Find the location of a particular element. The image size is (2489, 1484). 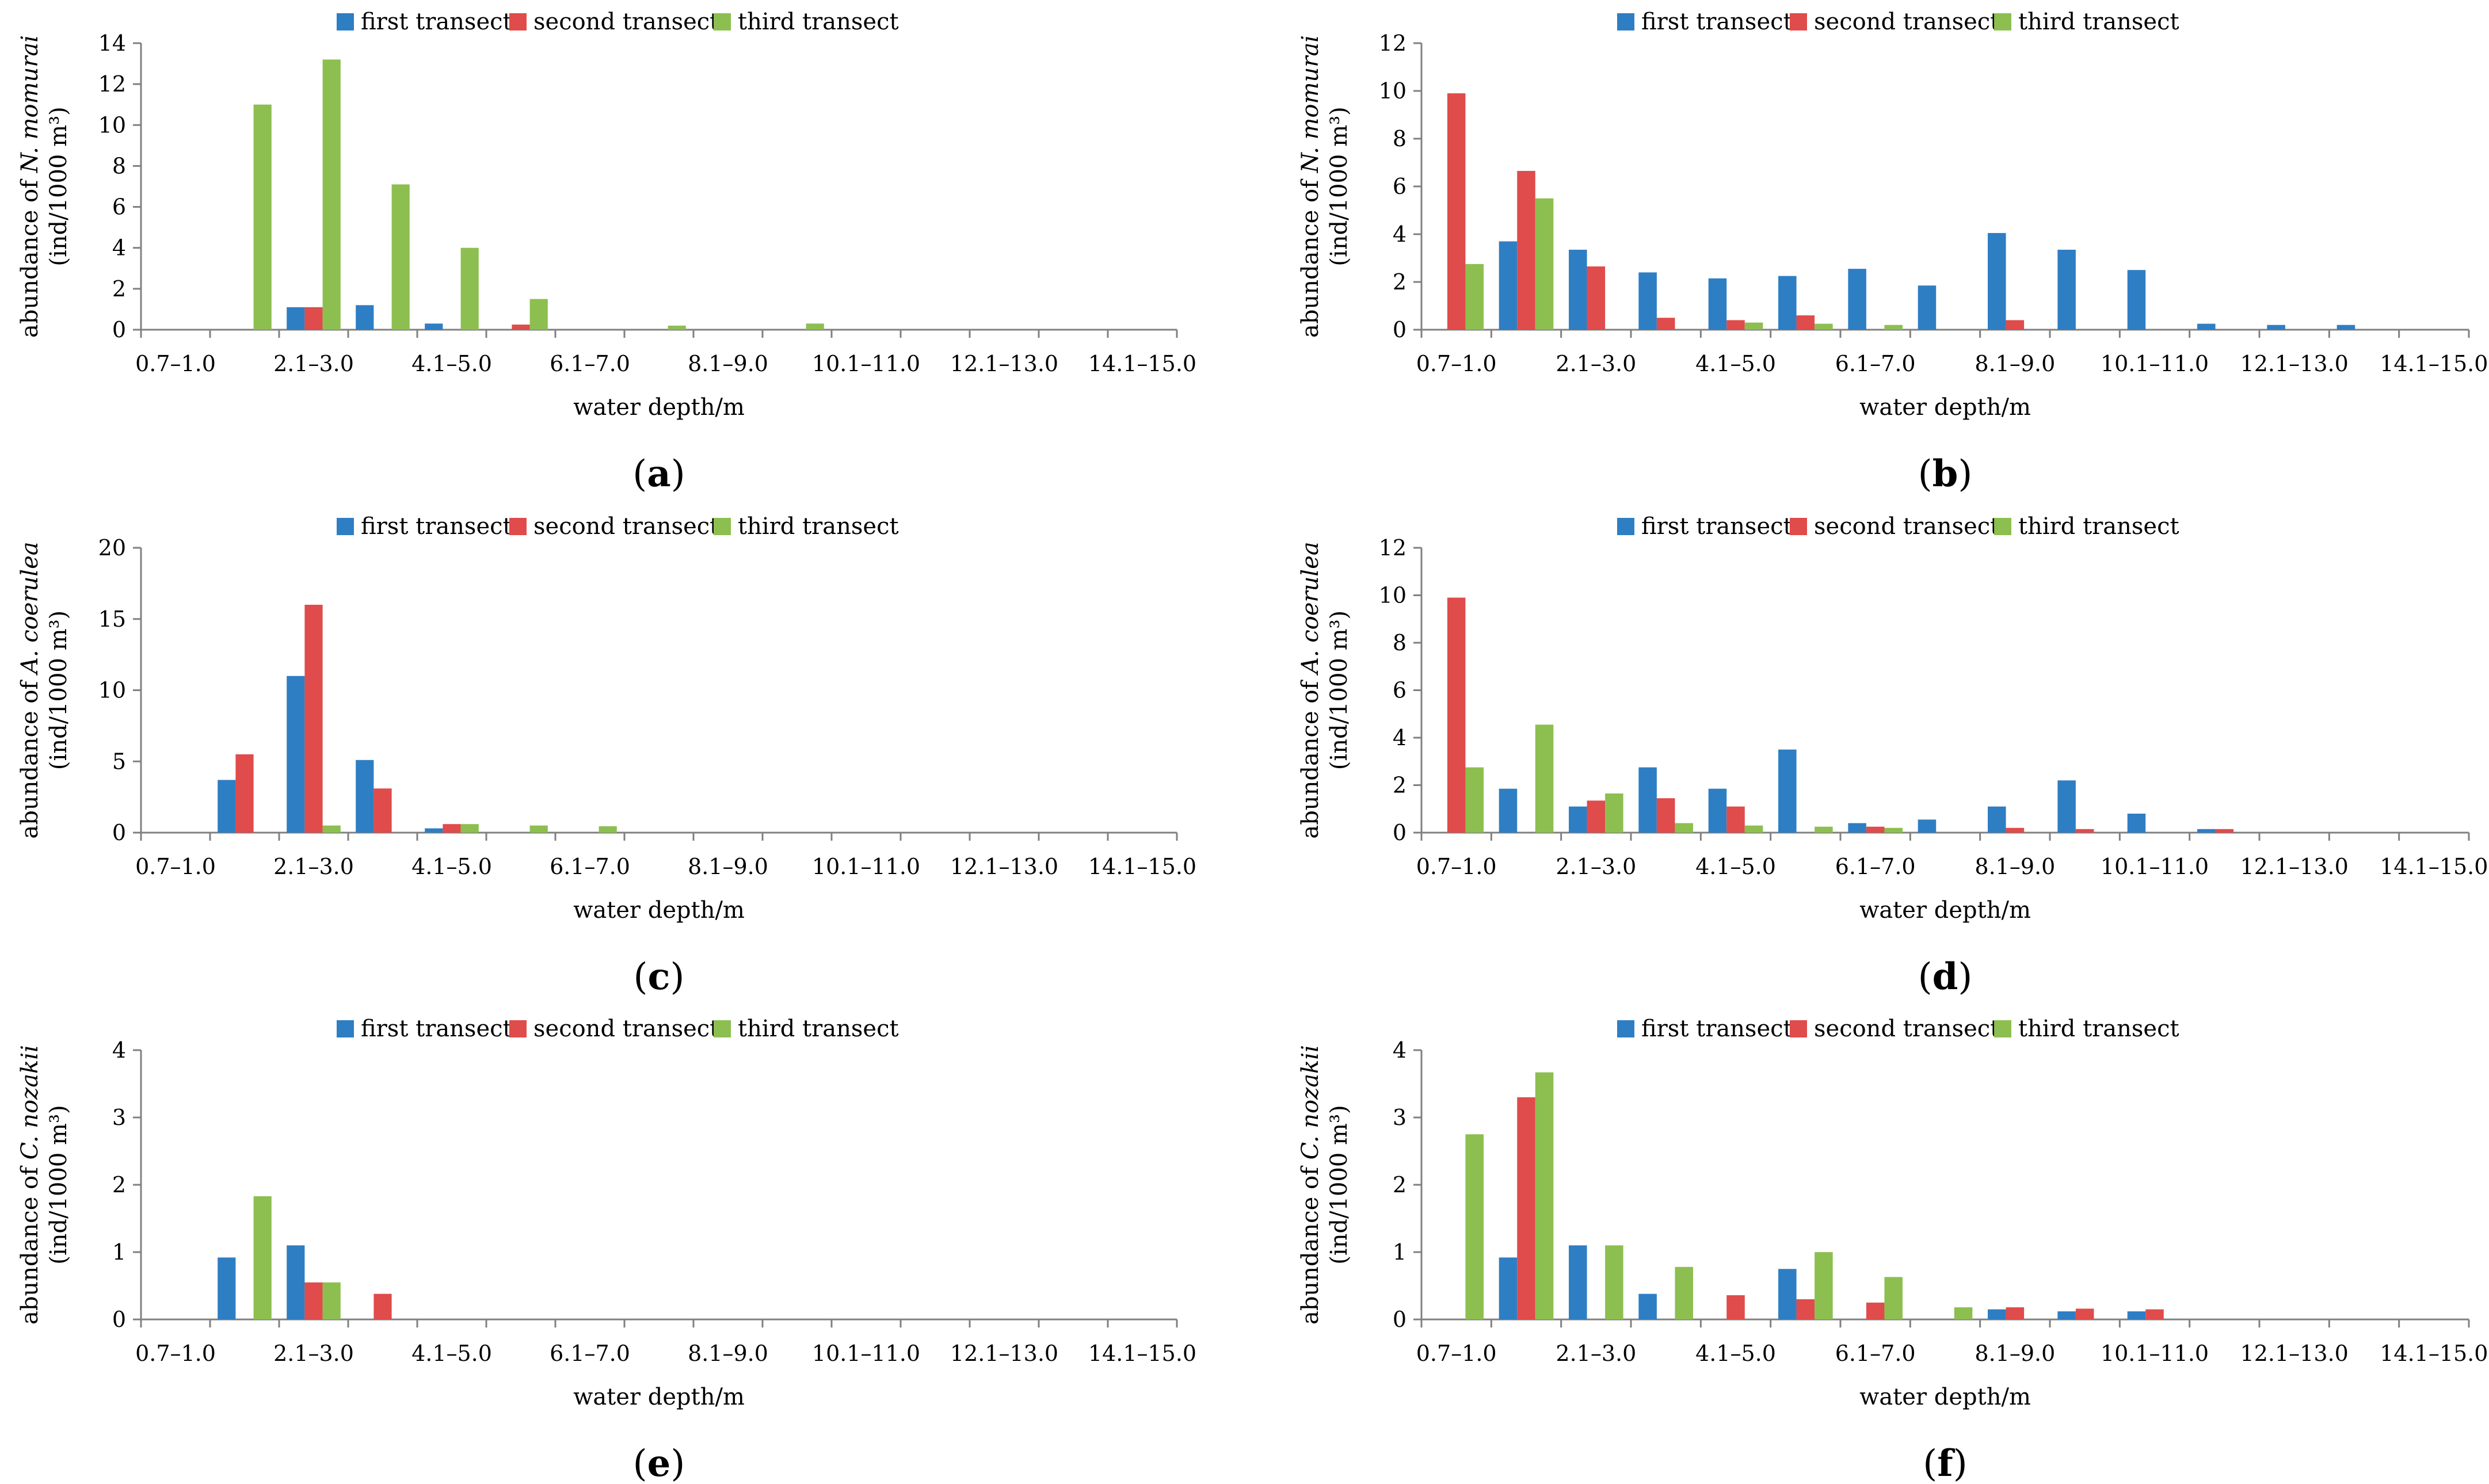

y-tick-label: 20 is located at coordinates (112, 547).